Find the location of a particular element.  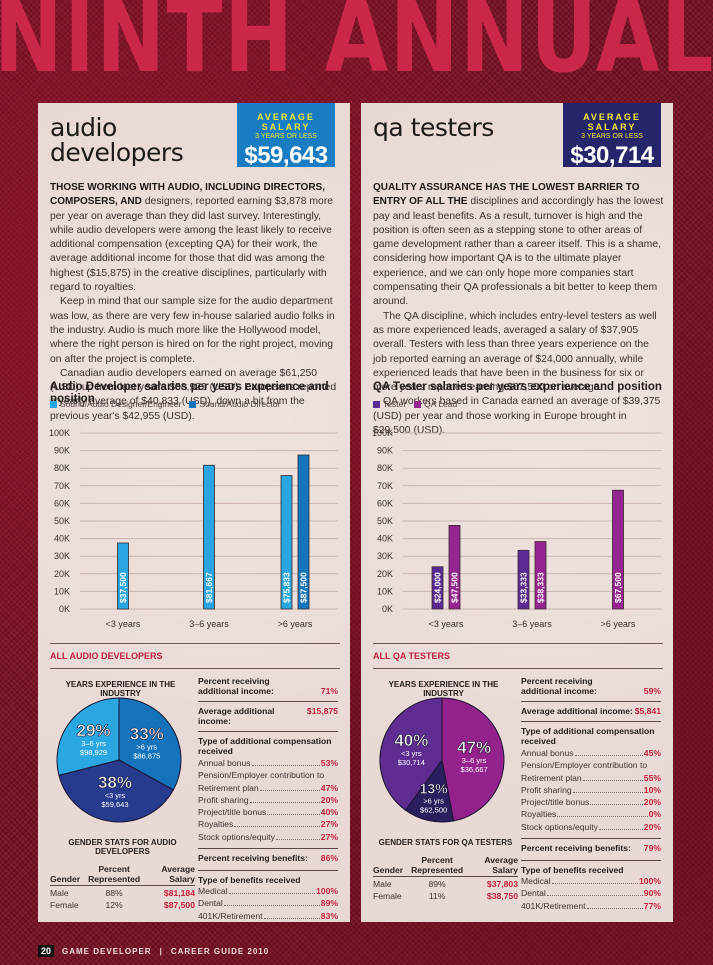

title-line: audio is located at coordinates (83, 127).